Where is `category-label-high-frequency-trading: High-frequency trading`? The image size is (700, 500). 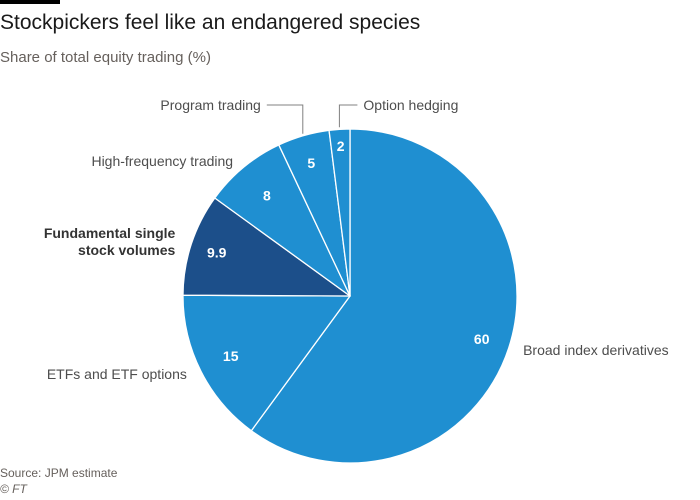 category-label-high-frequency-trading: High-frequency trading is located at coordinates (162, 161).